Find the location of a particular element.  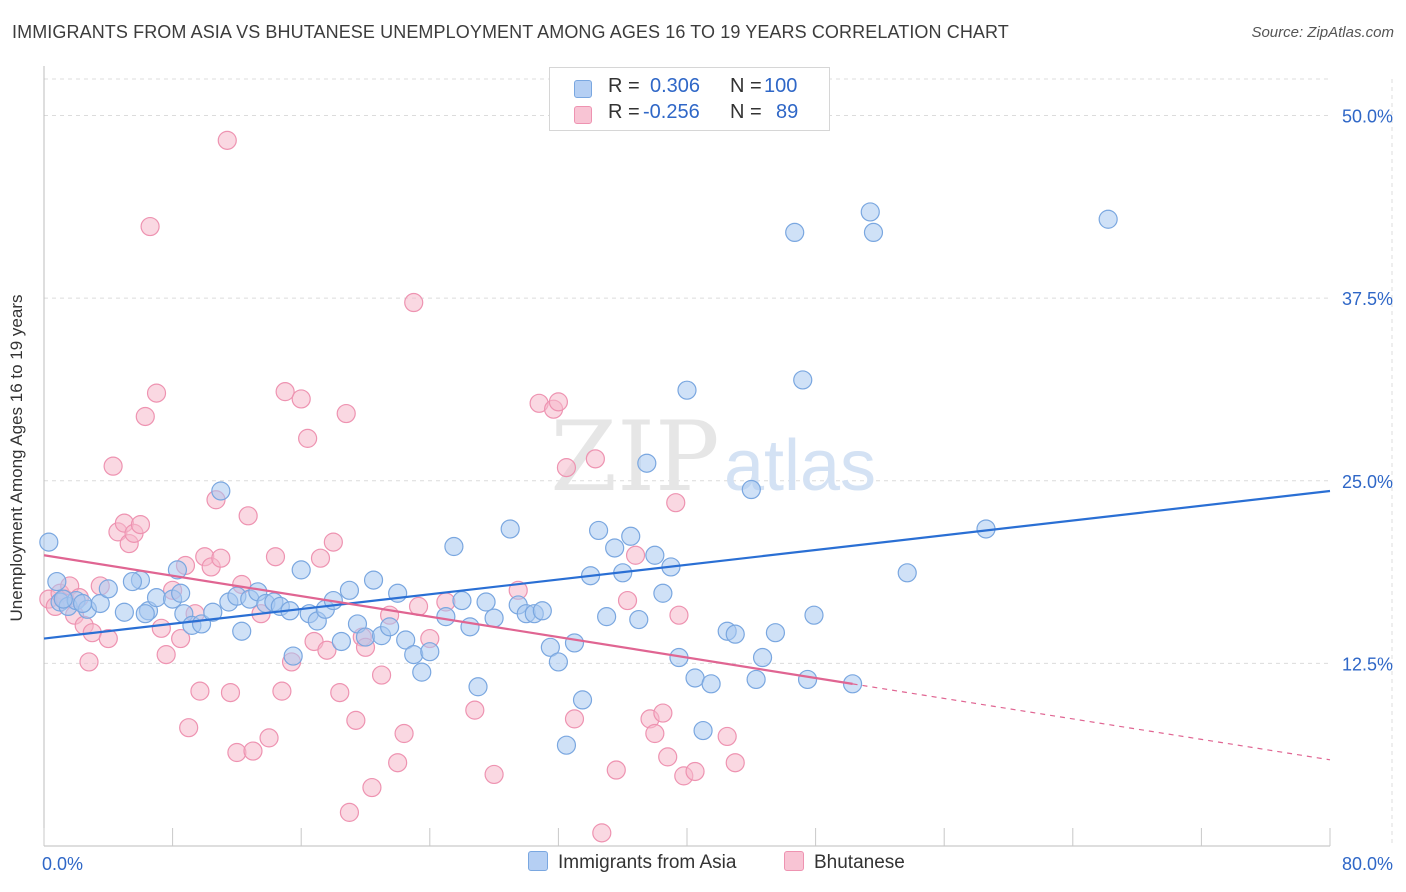

legend-item-asia: Immigrants from Asia is located at coordinates (632, 862).